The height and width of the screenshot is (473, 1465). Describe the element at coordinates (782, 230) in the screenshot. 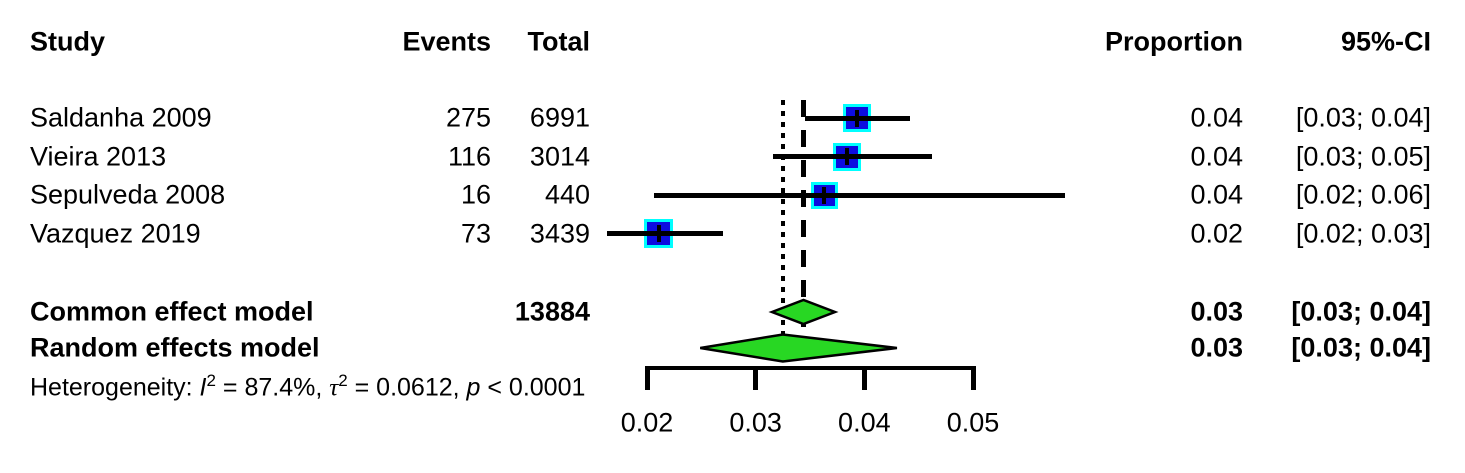

I see `random-effects-reference-line` at that location.